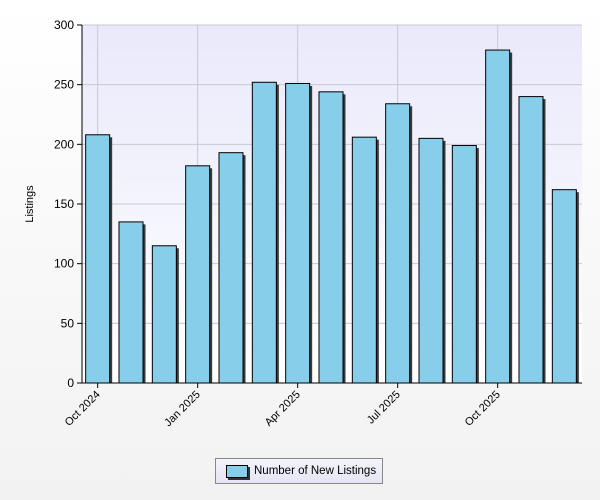 The width and height of the screenshot is (600, 500). What do you see at coordinates (237, 471) in the screenshot?
I see `legend-swatch` at bounding box center [237, 471].